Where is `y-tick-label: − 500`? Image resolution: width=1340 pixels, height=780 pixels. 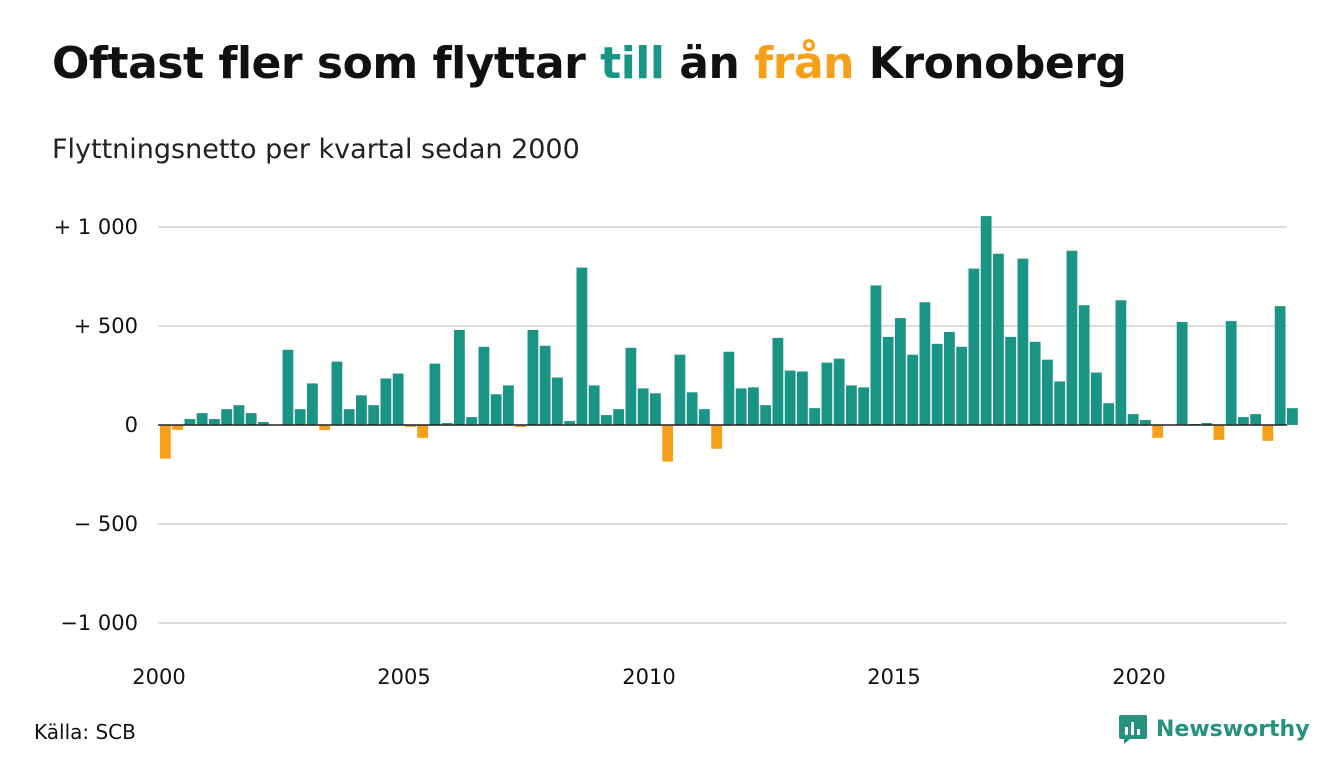
y-tick-label: − 500 is located at coordinates (106, 524).